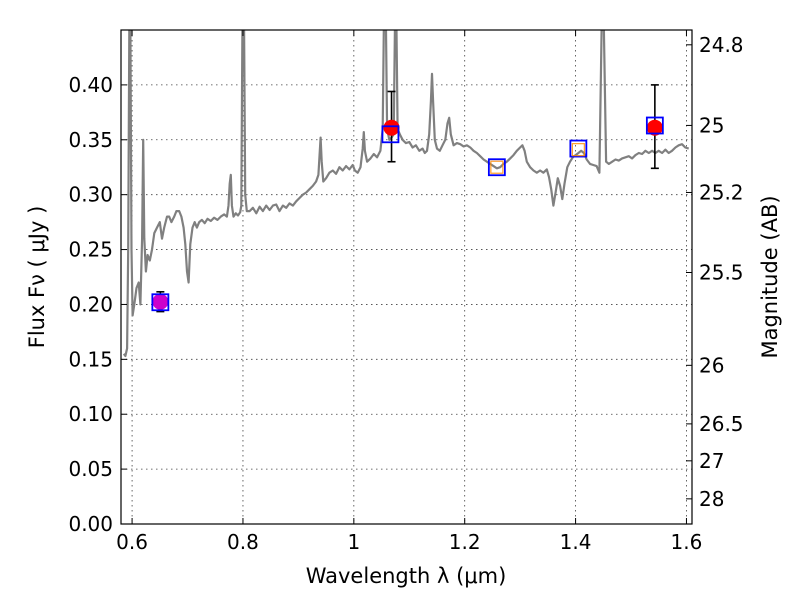 The height and width of the screenshot is (600, 800). What do you see at coordinates (711, 365) in the screenshot?
I see `right-tick-label: 26` at bounding box center [711, 365].